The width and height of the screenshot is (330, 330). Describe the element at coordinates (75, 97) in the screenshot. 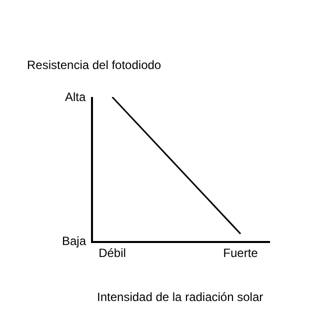

I see `text: Alta` at that location.